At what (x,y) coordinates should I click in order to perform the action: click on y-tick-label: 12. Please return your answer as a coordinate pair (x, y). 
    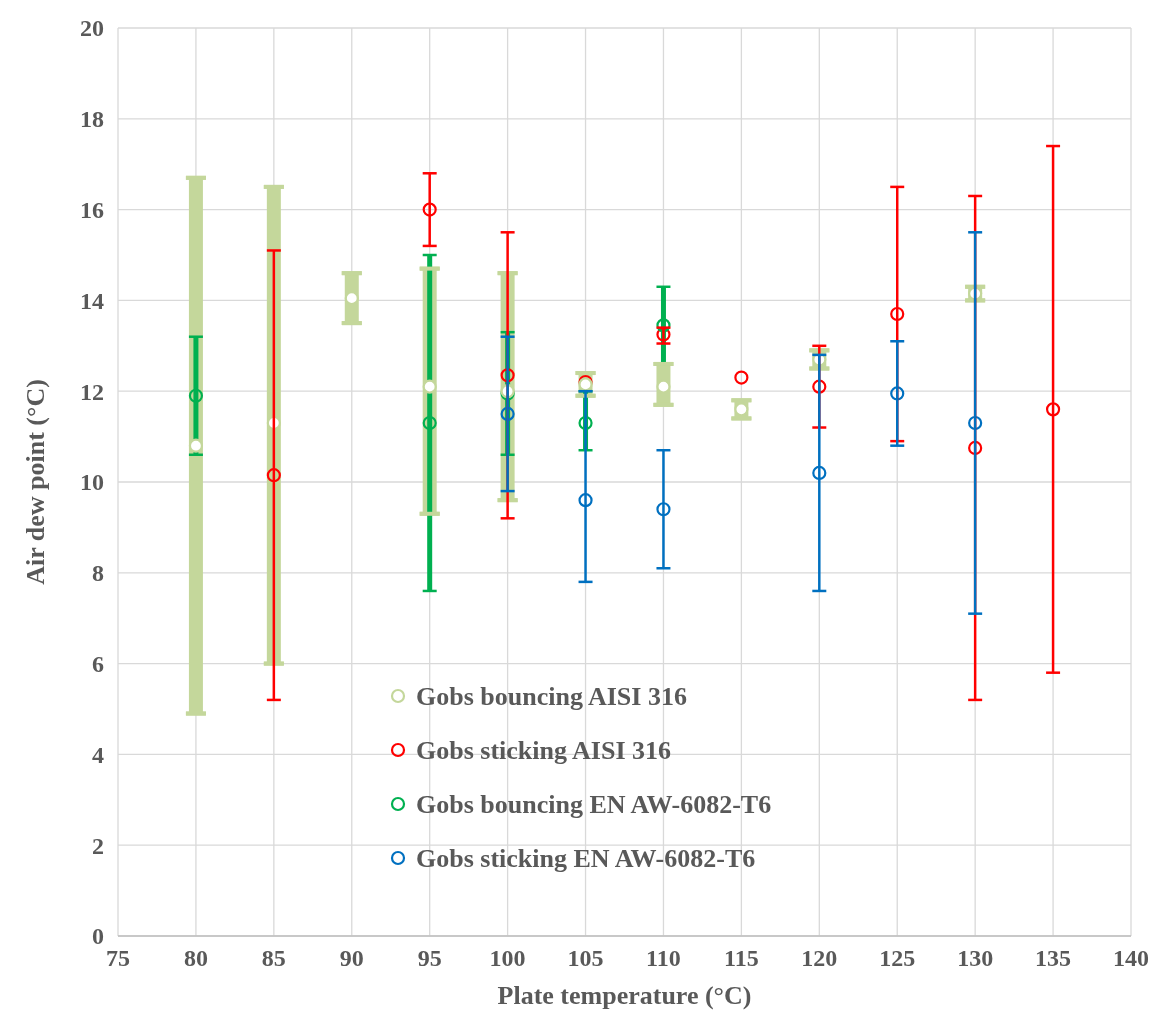
    Looking at the image, I should click on (92, 391).